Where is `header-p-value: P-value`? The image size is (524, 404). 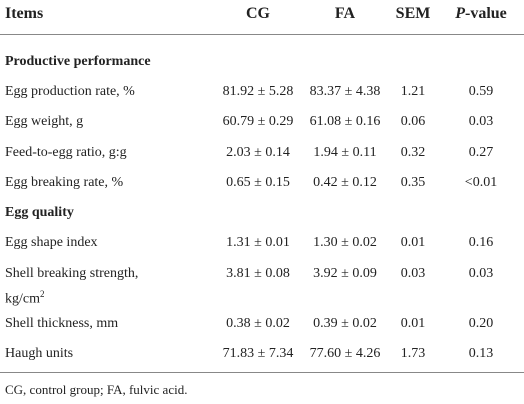 header-p-value: P-value is located at coordinates (481, 14).